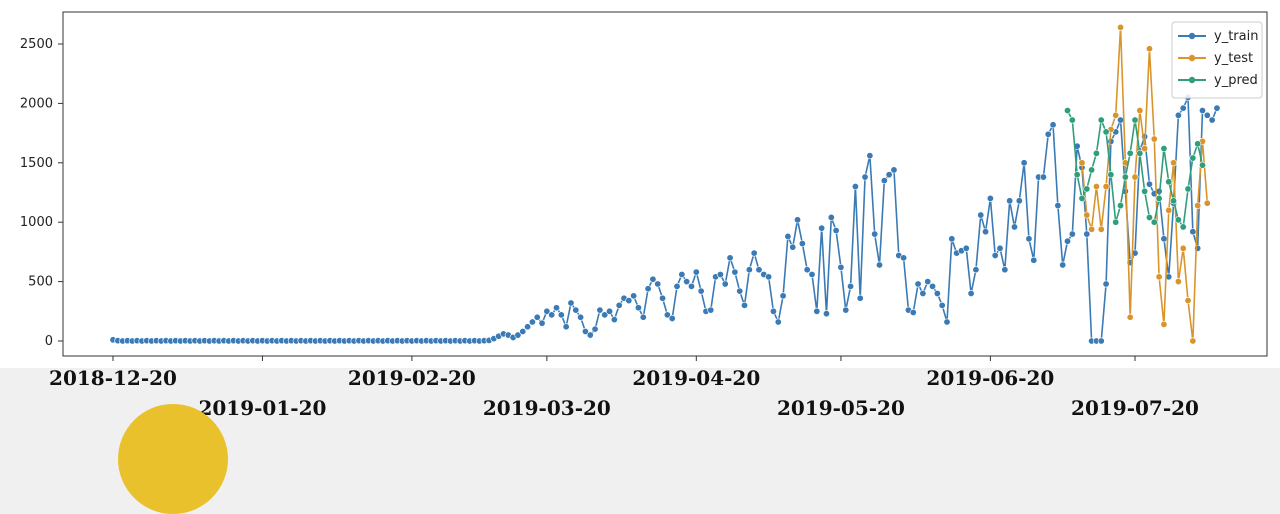 This screenshot has width=1280, height=514. What do you see at coordinates (1192, 80) in the screenshot?
I see `legend-marker-y_pred` at bounding box center [1192, 80].